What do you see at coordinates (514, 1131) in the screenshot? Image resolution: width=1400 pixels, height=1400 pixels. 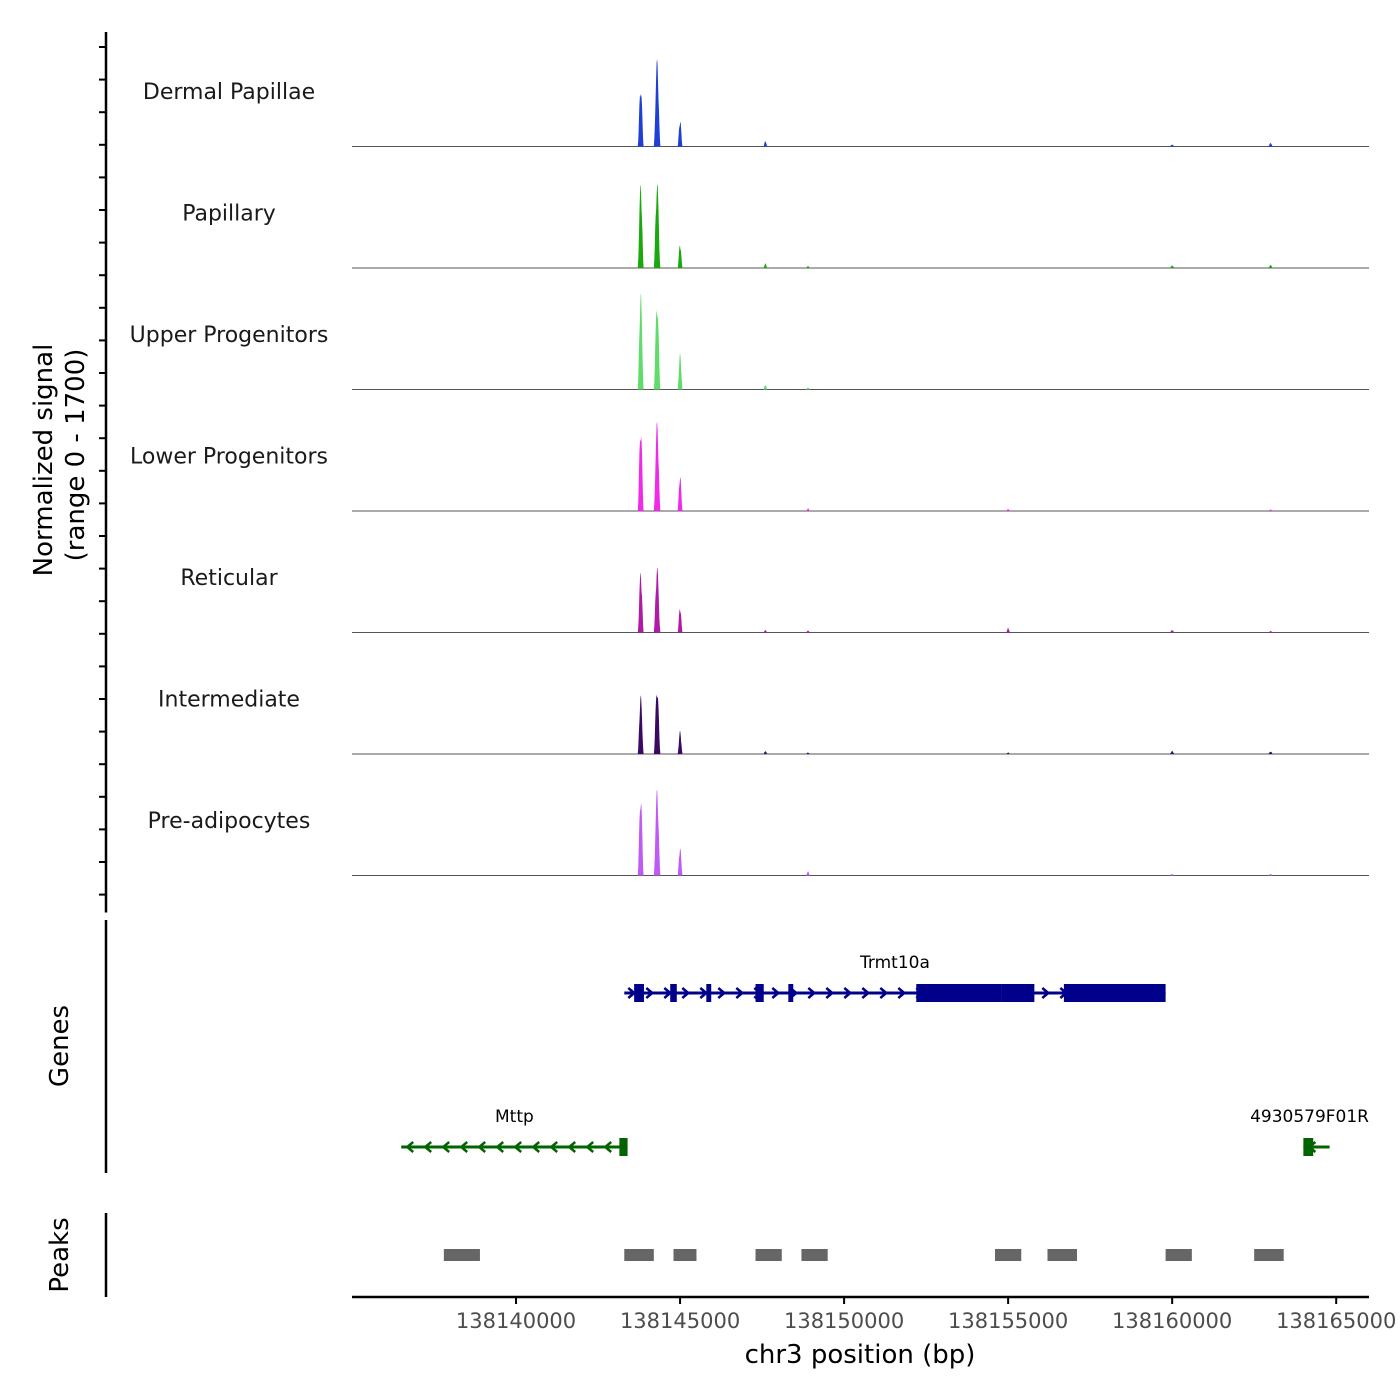 I see `gene-mttp: Mttp` at bounding box center [514, 1131].